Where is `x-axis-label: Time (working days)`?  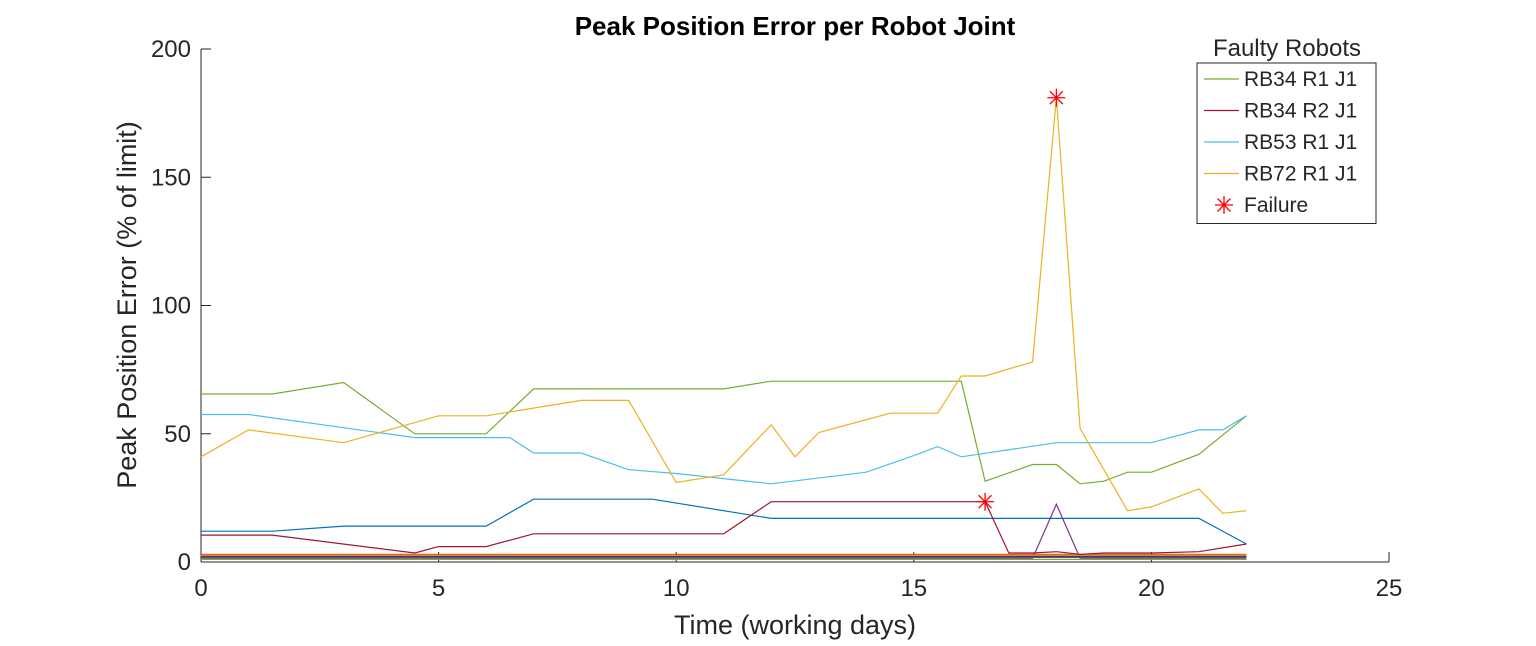
x-axis-label: Time (working days) is located at coordinates (795, 625).